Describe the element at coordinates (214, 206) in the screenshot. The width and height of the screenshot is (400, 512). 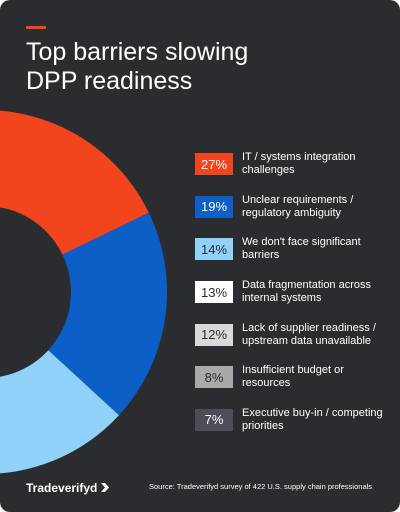
I see `value-label: 19%` at that location.